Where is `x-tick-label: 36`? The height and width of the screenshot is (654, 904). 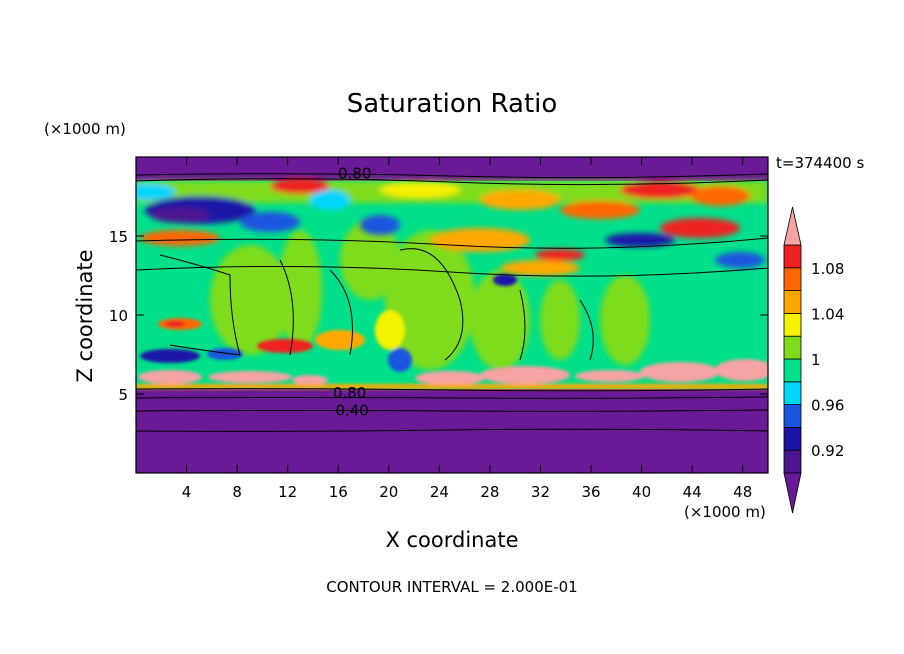
x-tick-label: 36 is located at coordinates (590, 492).